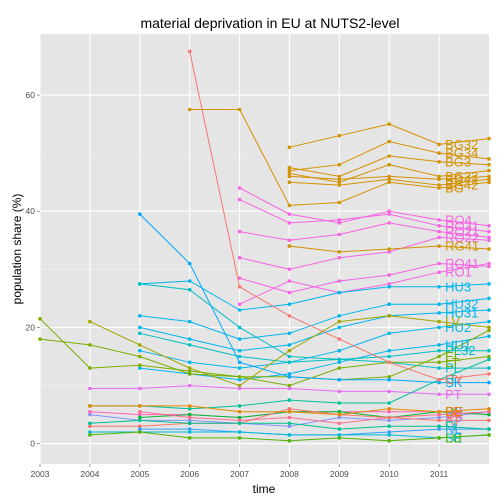 The height and width of the screenshot is (504, 504). What do you see at coordinates (264, 489) in the screenshot?
I see `x-axis-title: time` at bounding box center [264, 489].